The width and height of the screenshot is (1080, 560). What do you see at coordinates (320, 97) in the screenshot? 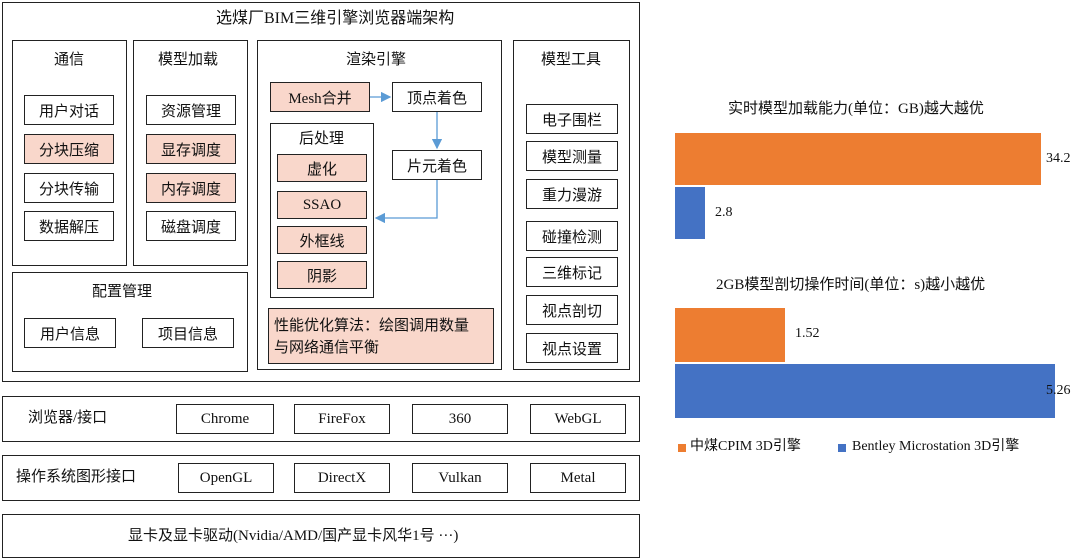
I see `mesh-merge-box: Mesh合并` at bounding box center [320, 97].